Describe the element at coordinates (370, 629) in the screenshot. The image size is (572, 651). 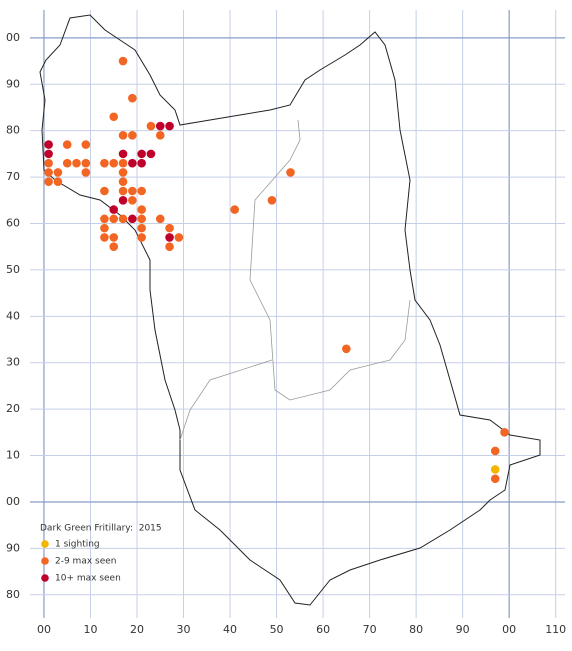
I see `x-tick-label: 70` at that location.